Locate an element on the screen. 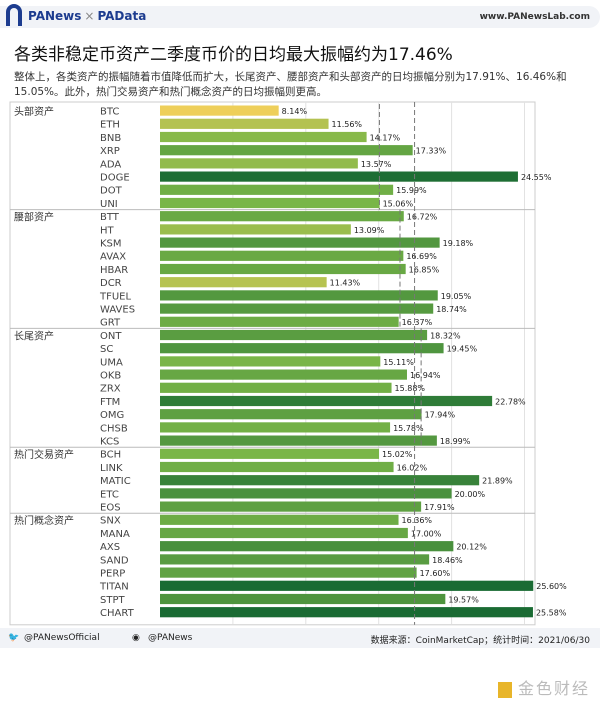  data-label: 17.91% is located at coordinates (439, 507).